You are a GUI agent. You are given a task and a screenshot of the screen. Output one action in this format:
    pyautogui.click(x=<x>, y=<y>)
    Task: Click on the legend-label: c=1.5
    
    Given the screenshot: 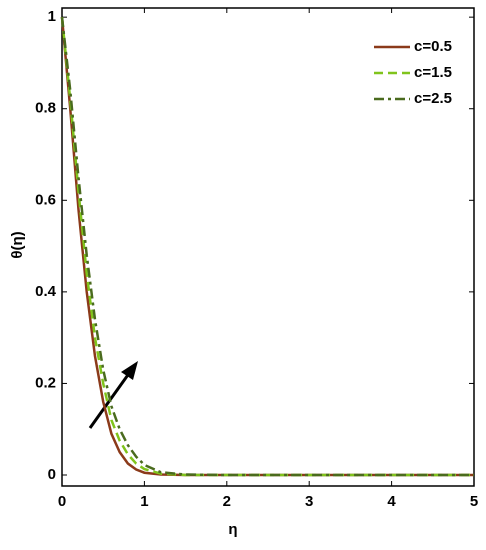 What is the action you would take?
    pyautogui.click(x=433, y=72)
    